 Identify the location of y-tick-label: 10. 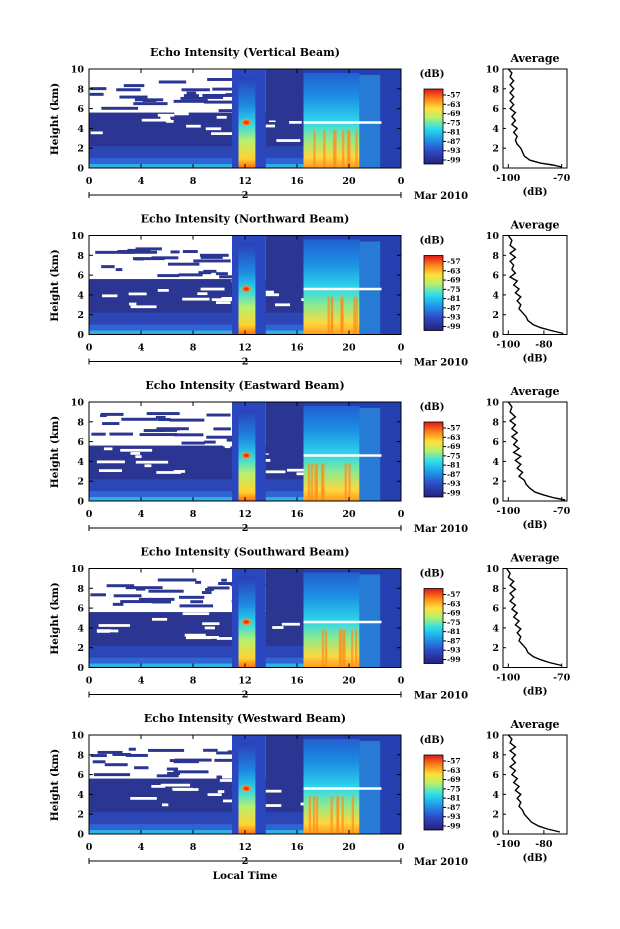
(78, 236).